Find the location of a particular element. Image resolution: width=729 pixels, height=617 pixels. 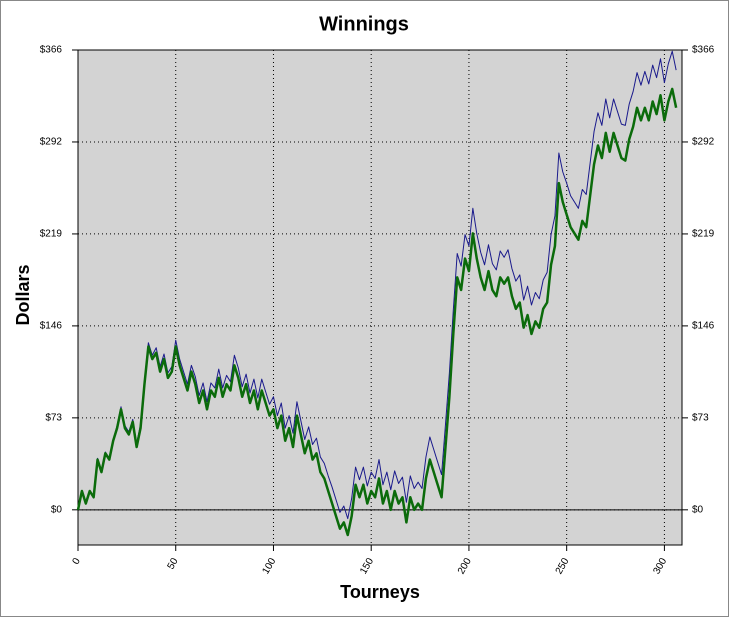

x-tick-label: 50 is located at coordinates (173, 564).